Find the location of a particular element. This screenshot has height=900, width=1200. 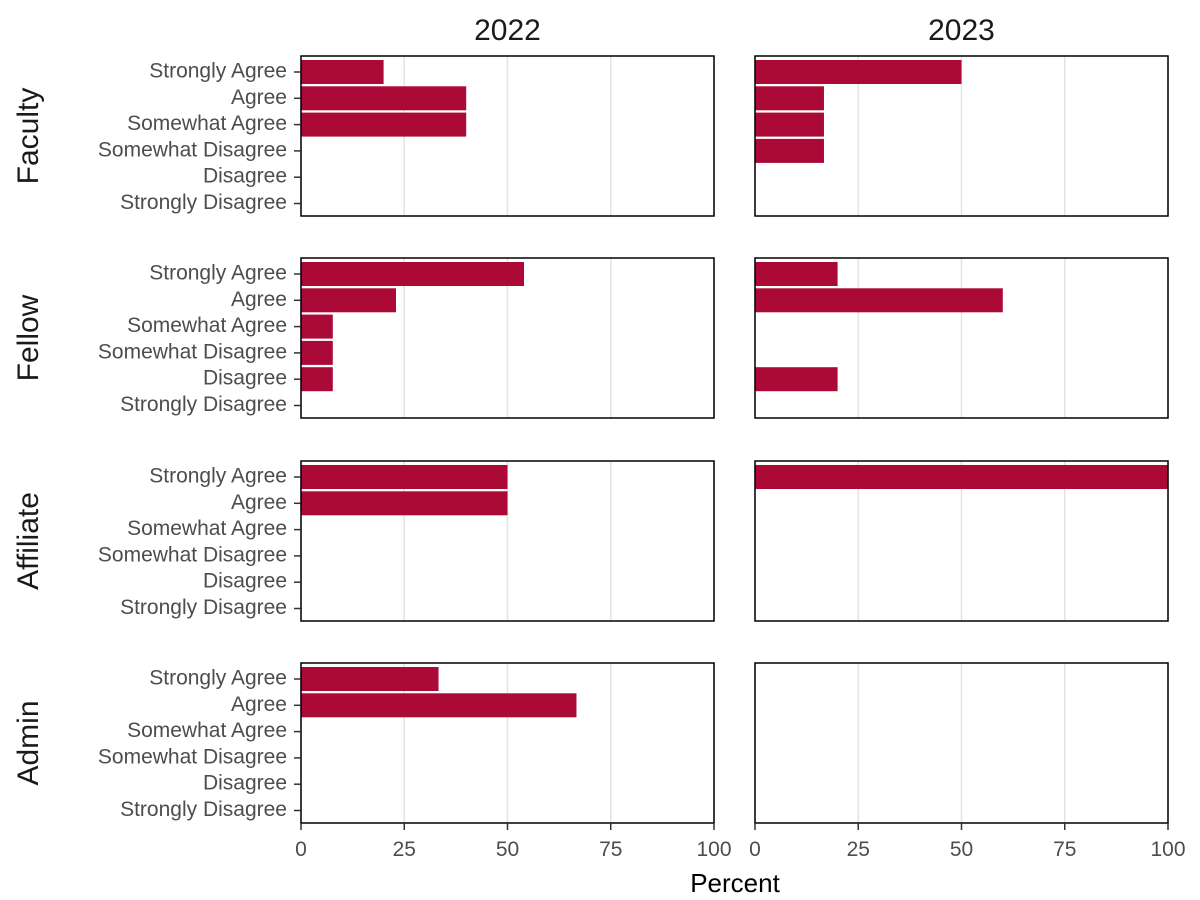

bar-fellow-2022-agree is located at coordinates (348, 300).